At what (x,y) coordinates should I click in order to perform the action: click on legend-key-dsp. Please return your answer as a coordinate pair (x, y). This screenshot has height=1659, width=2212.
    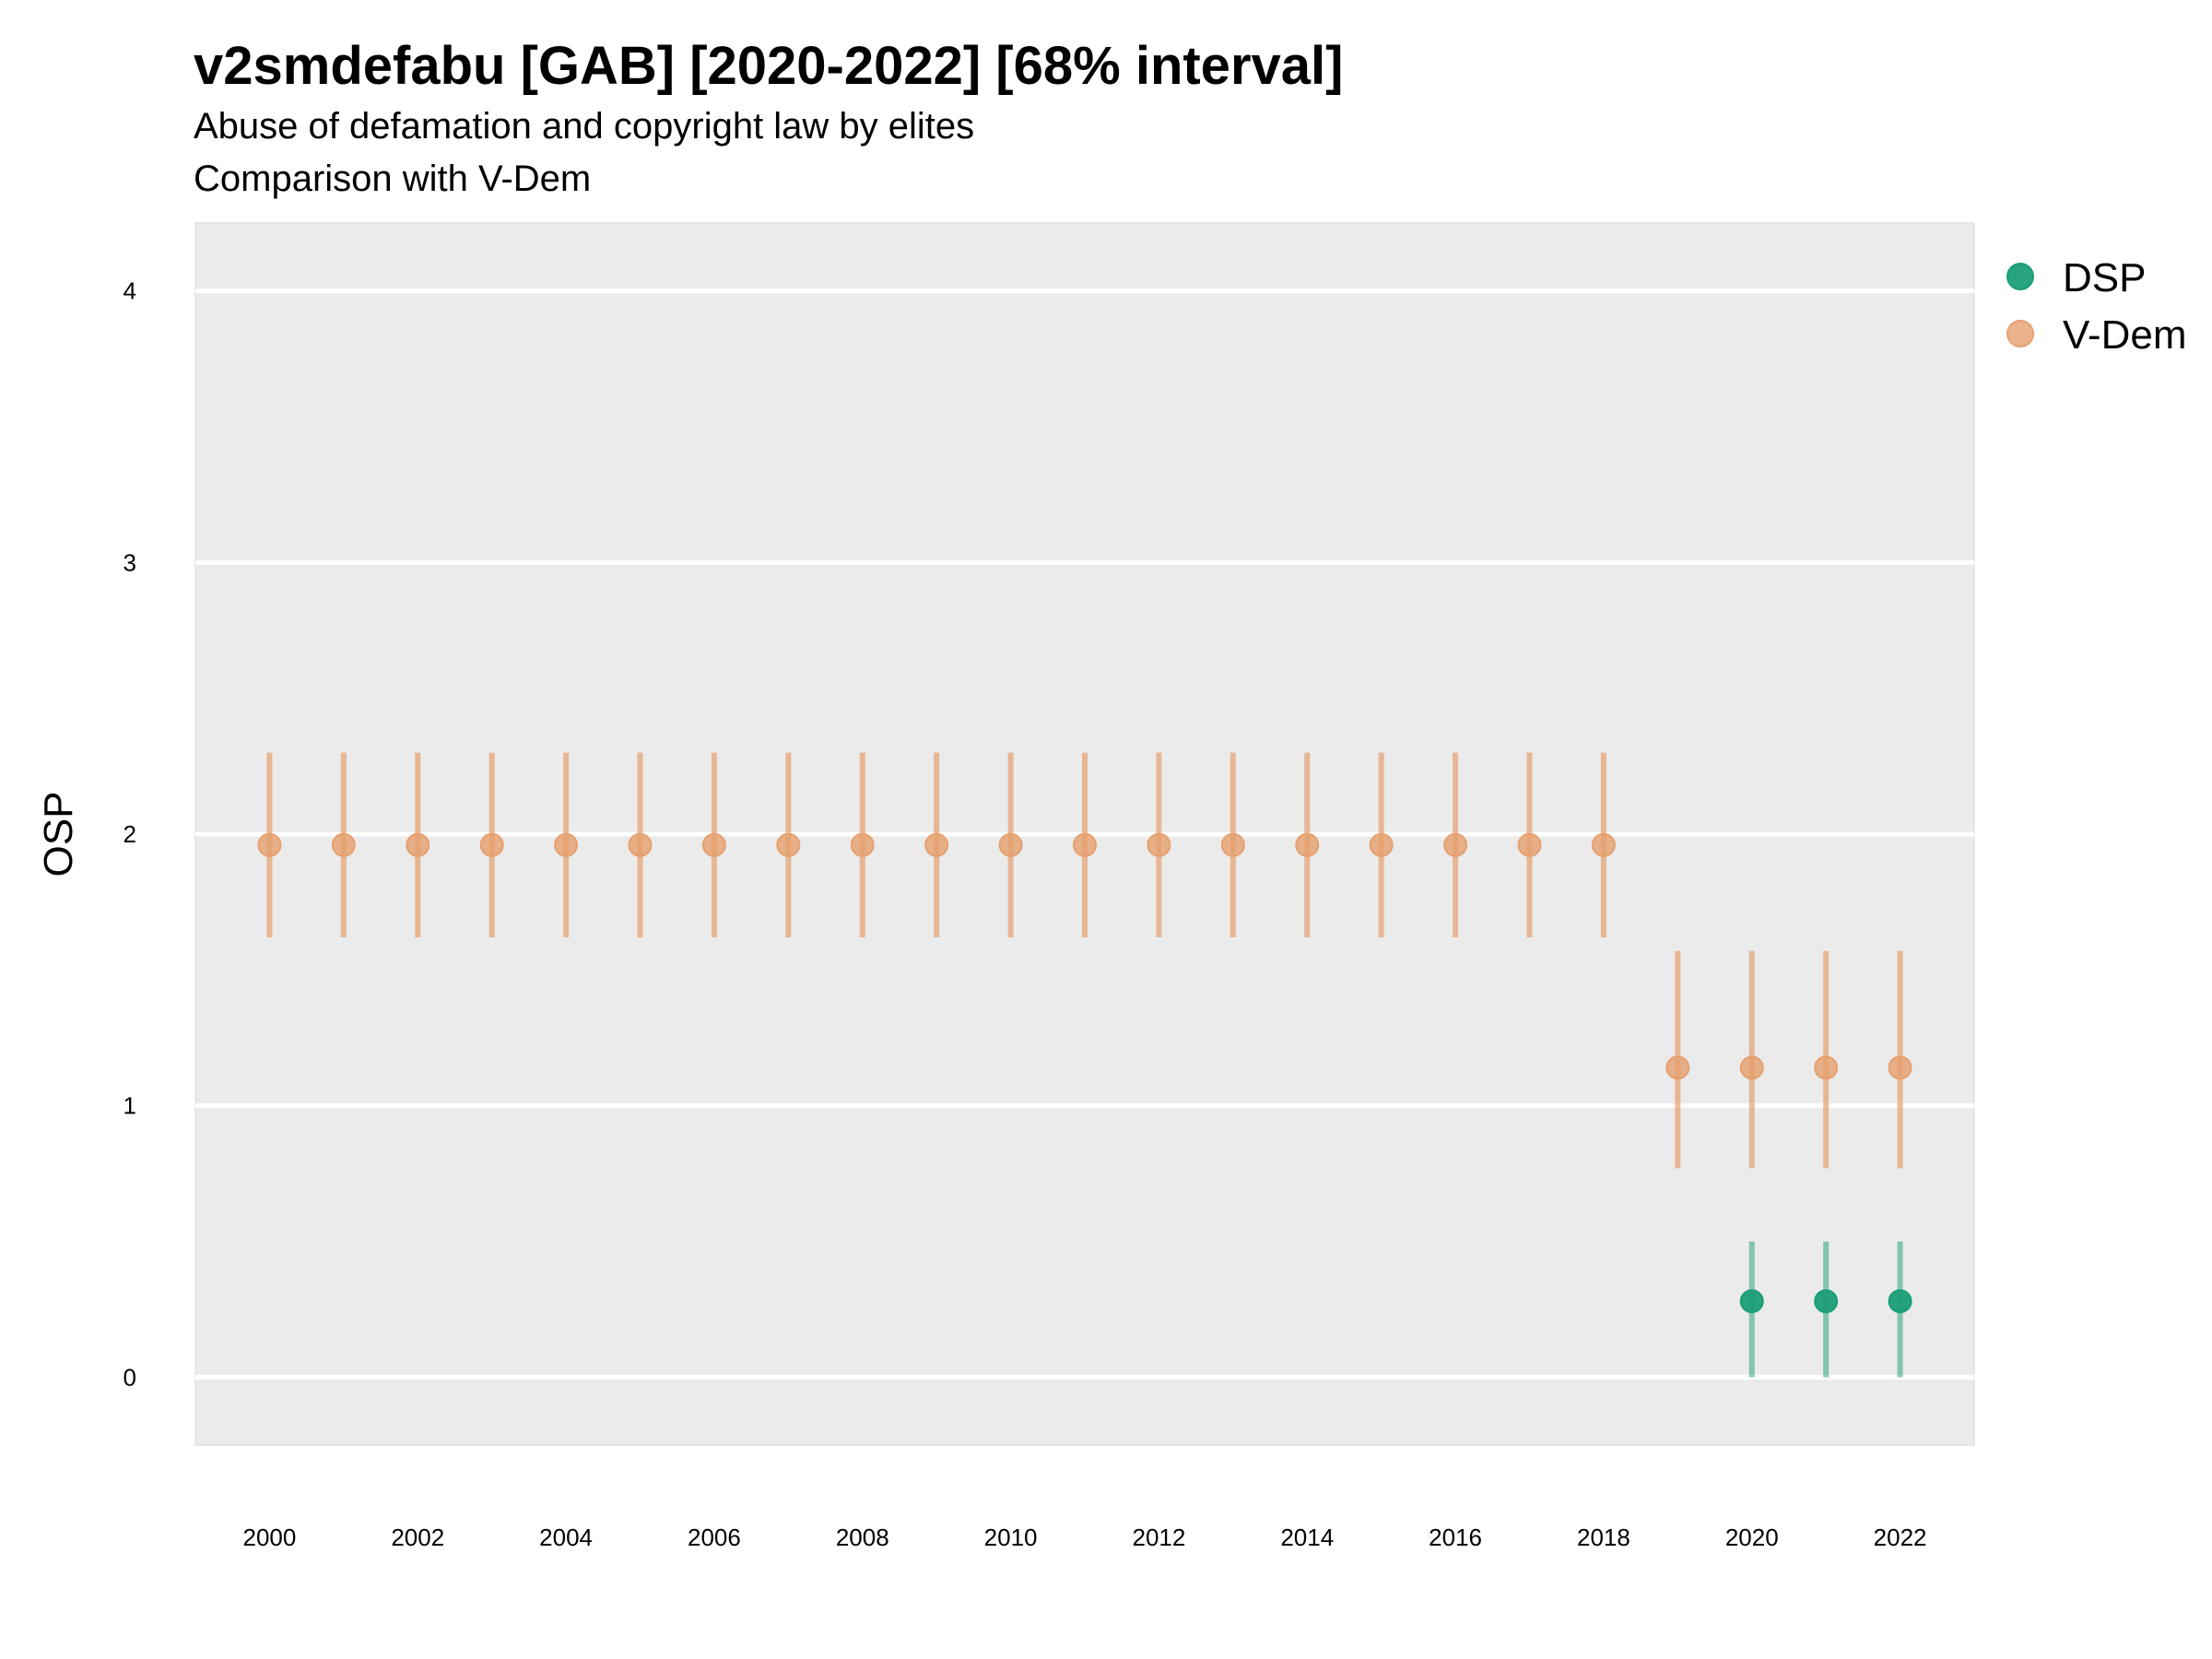
    Looking at the image, I should click on (2020, 276).